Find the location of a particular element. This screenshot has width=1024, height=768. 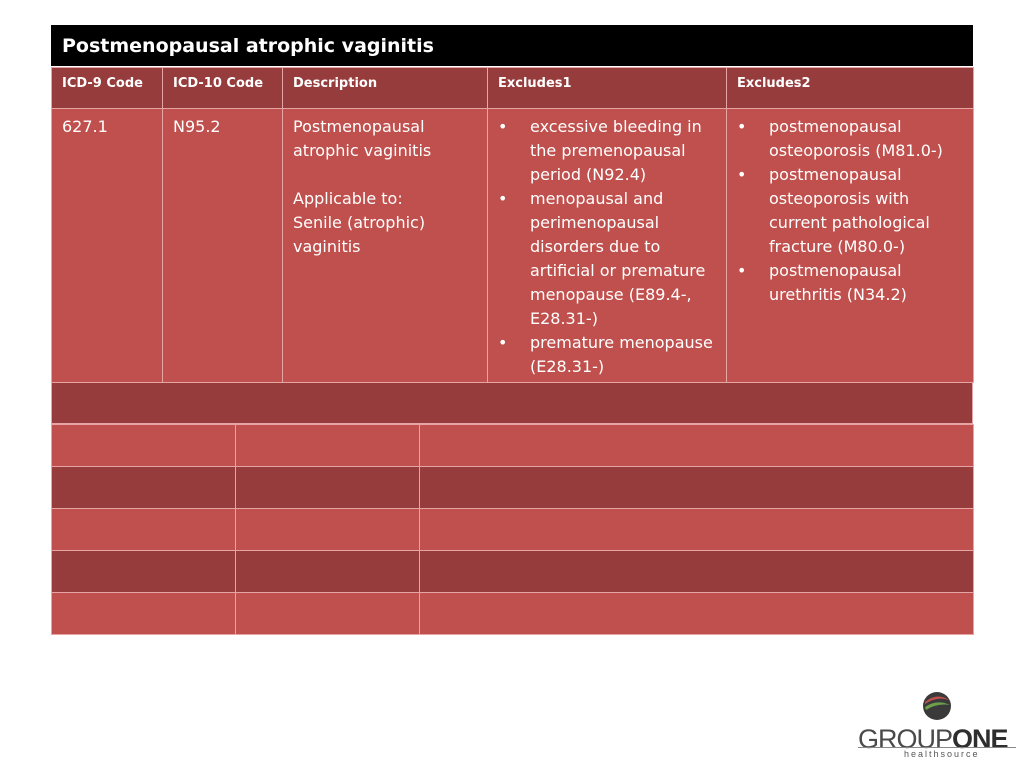

section-band is located at coordinates (512, 403).